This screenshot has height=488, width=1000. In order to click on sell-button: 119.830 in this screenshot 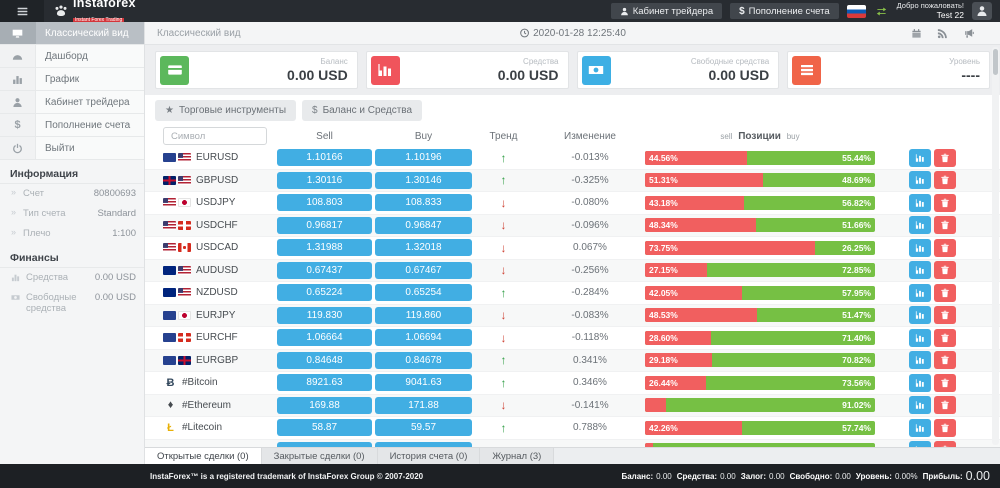, I will do `click(324, 315)`.